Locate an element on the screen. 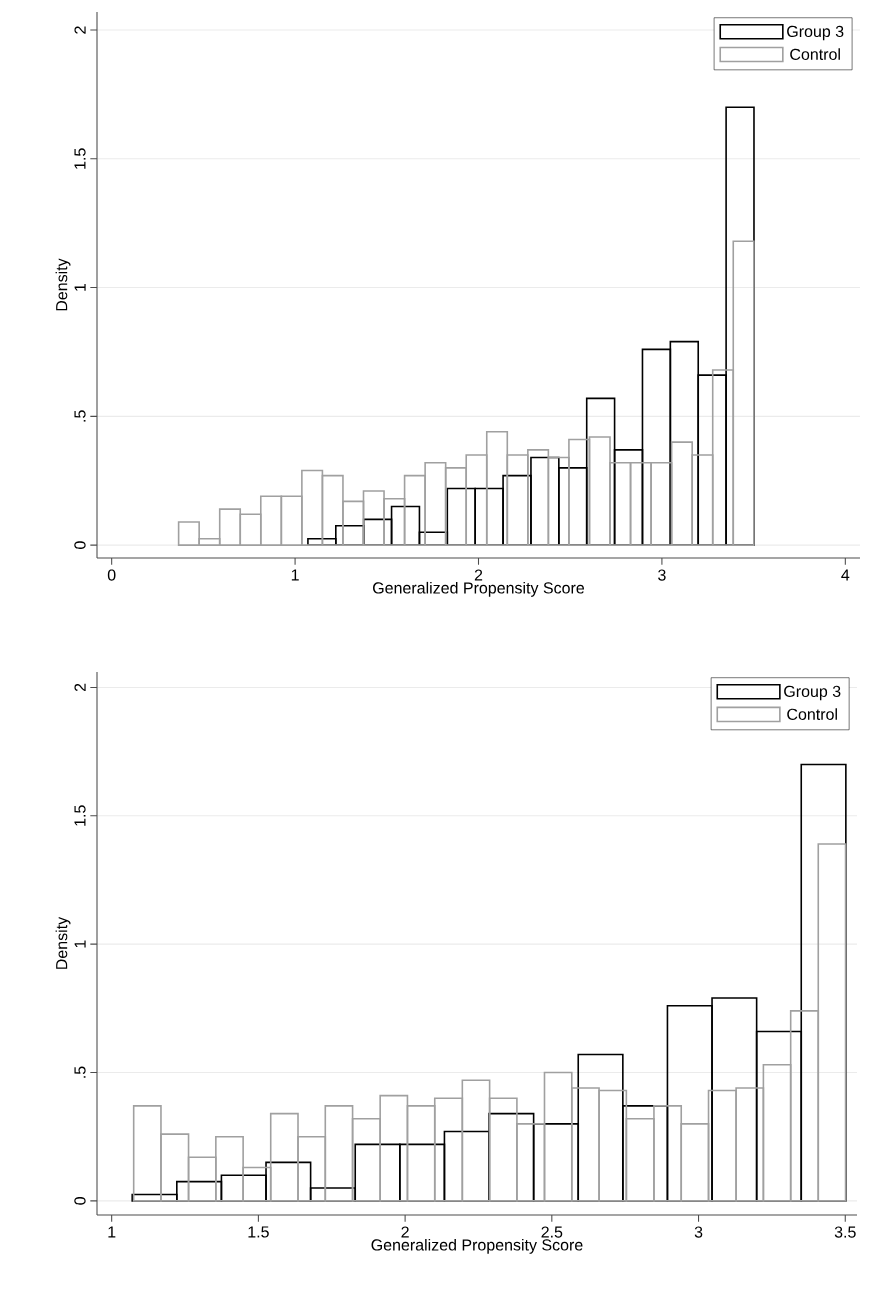 The image size is (873, 1300). x-tick-label: 3.5 is located at coordinates (845, 1232).